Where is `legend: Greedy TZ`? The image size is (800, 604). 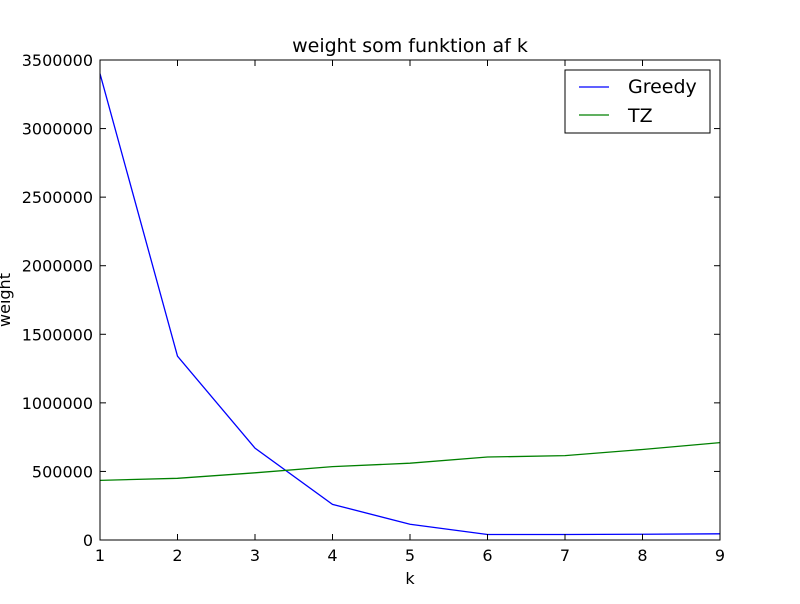 legend: Greedy TZ is located at coordinates (637, 101).